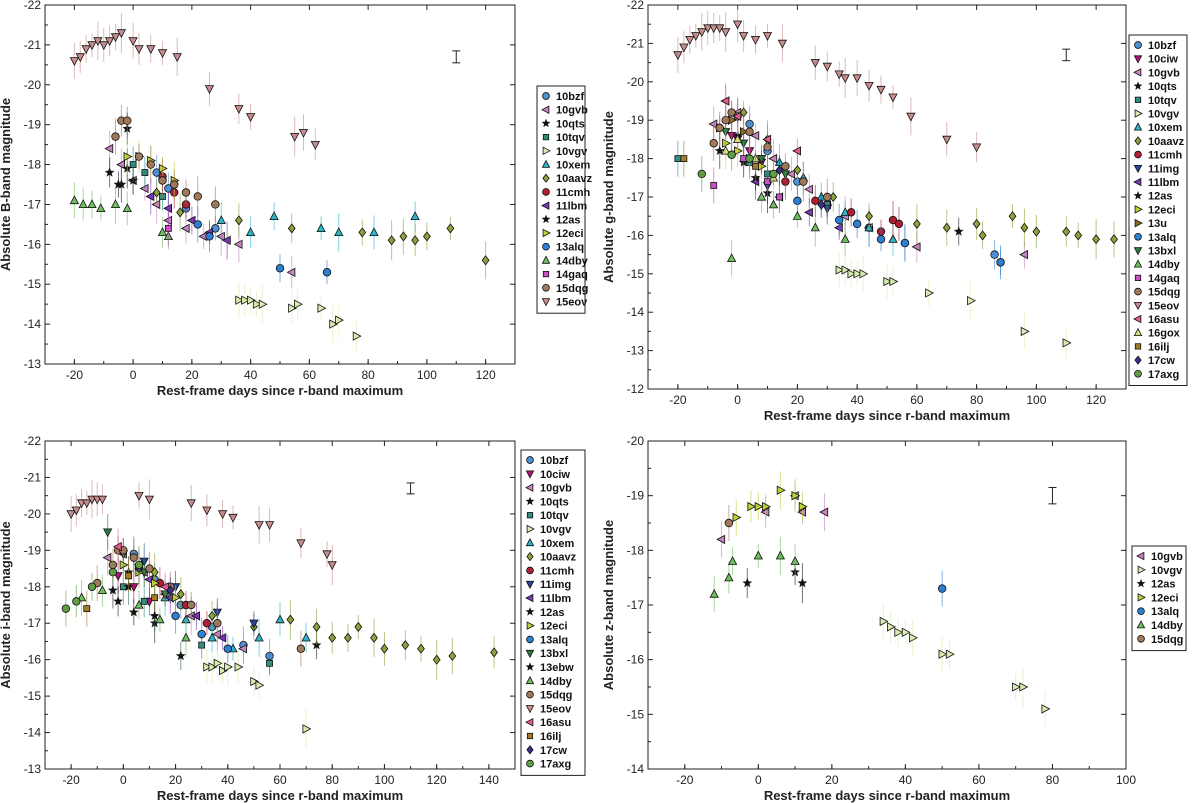  Describe the element at coordinates (788, 229) in the screenshot. I see `series-14dby` at that location.